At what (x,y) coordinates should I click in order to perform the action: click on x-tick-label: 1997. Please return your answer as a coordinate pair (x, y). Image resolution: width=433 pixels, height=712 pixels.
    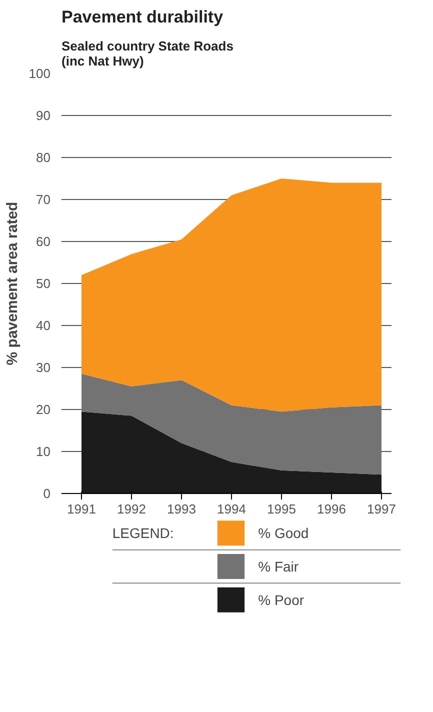
    Looking at the image, I should click on (381, 509).